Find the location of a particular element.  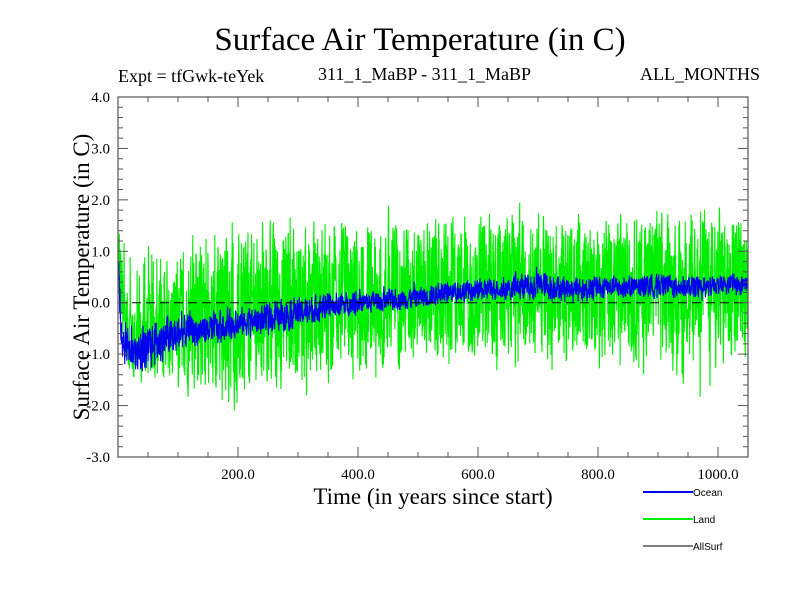

y-tick-label: -2.0 is located at coordinates (98, 407).